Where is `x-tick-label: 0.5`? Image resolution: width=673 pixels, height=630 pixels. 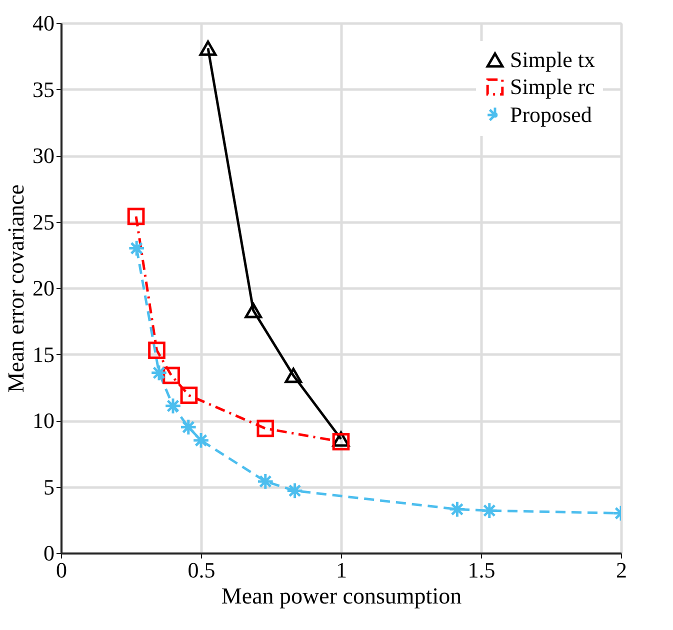 x-tick-label: 0.5 is located at coordinates (202, 570).